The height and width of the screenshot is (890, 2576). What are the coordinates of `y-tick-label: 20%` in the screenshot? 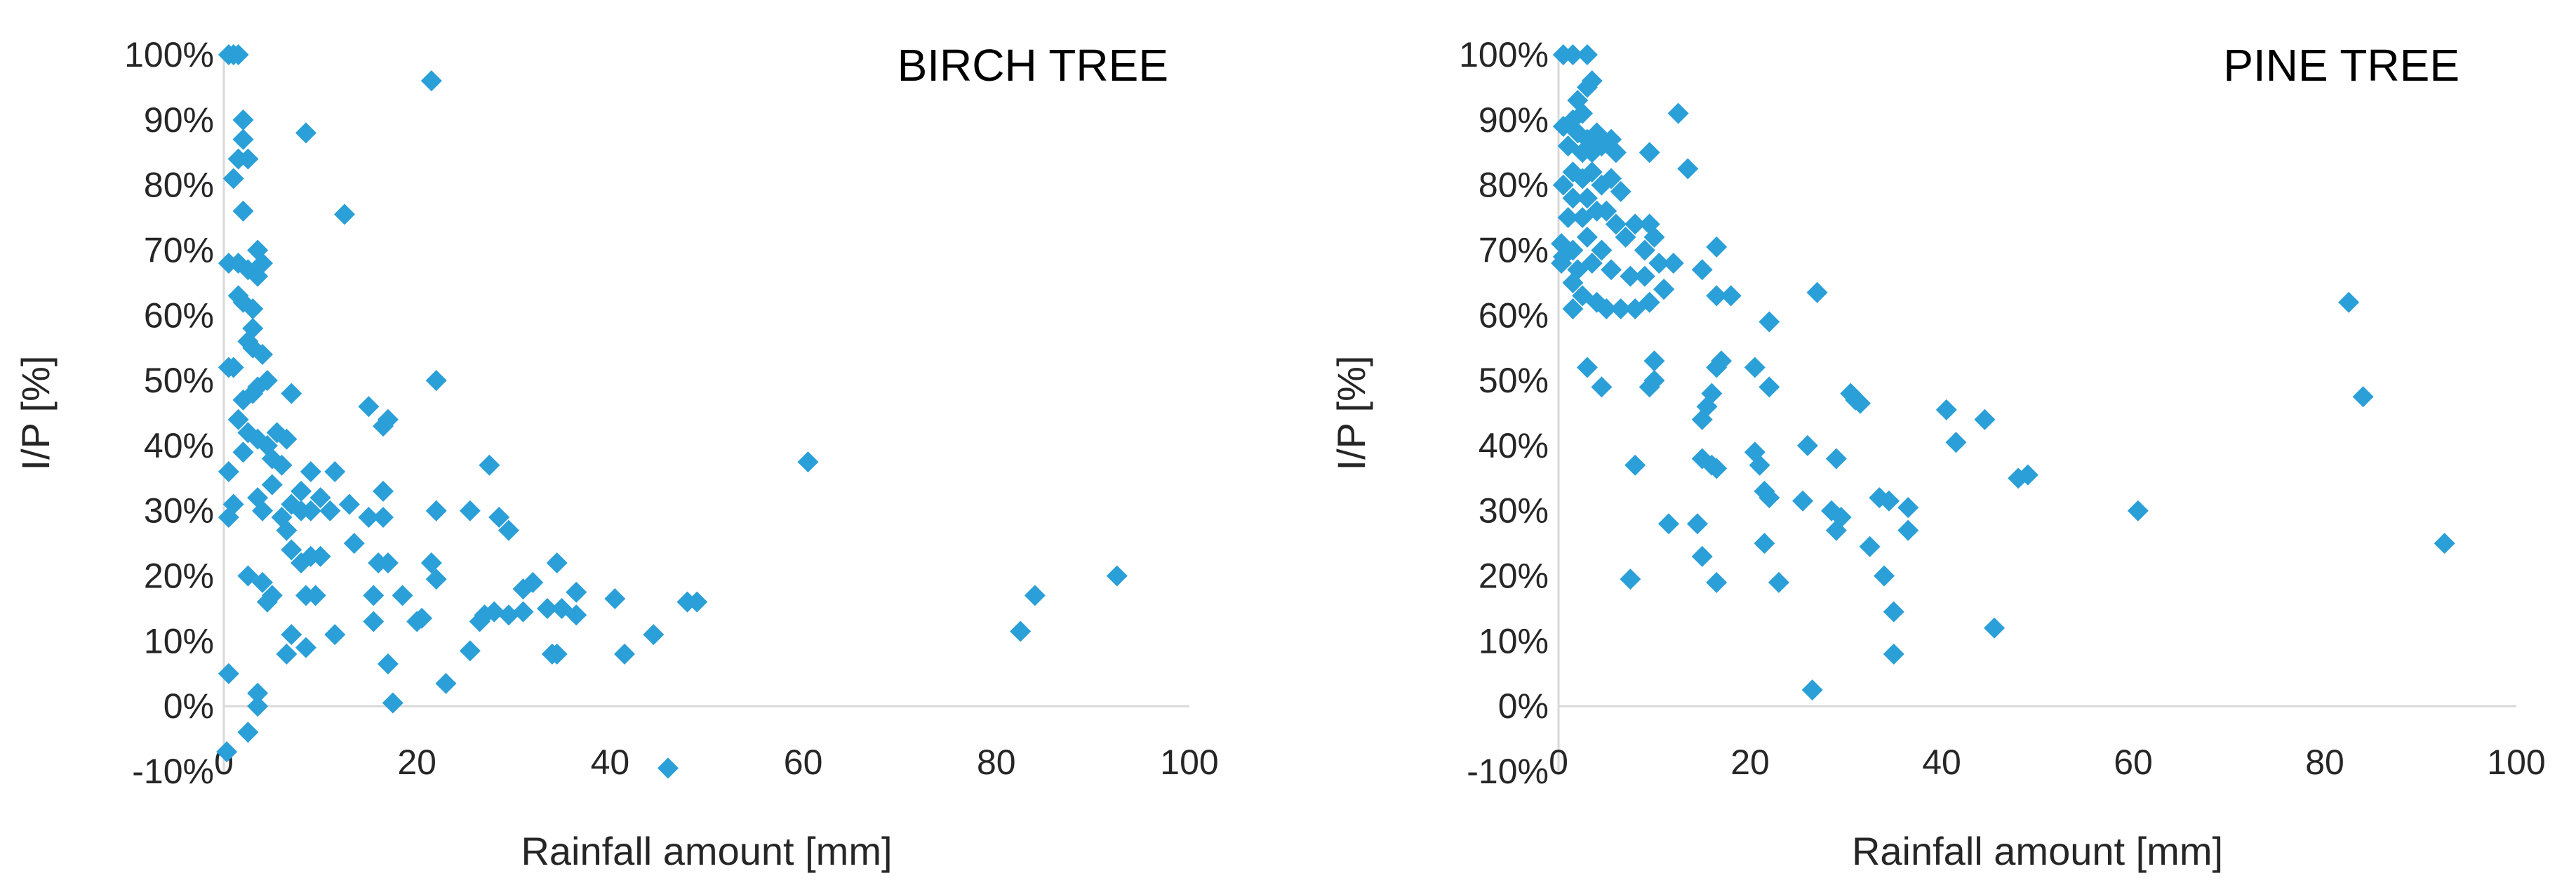 It's located at (1514, 576).